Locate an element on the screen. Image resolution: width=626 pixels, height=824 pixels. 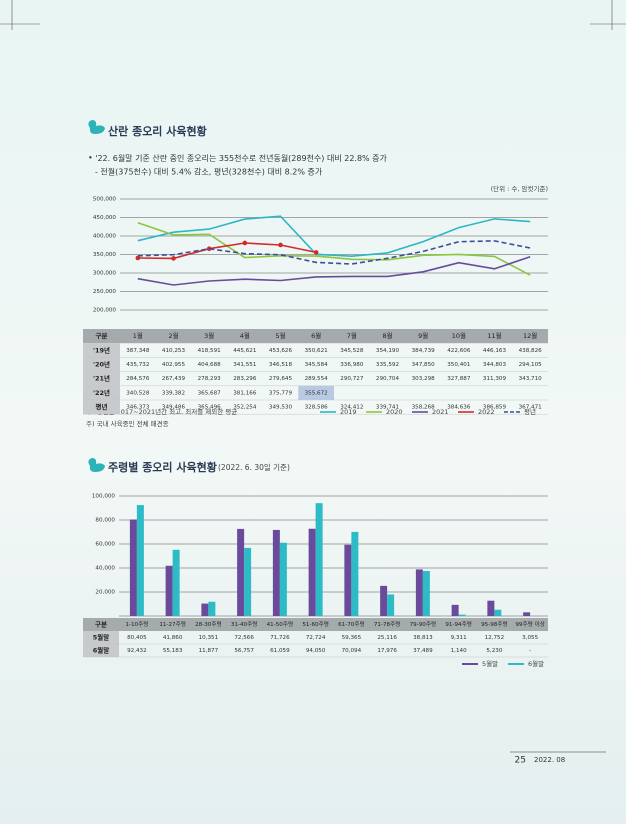
table-cell: 453,626 is located at coordinates (281, 351).